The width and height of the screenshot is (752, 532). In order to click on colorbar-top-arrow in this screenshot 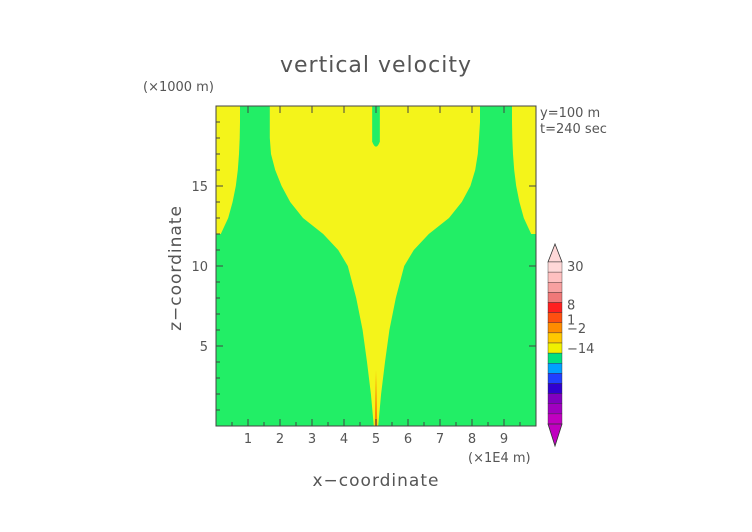, I will do `click(555, 252)`.